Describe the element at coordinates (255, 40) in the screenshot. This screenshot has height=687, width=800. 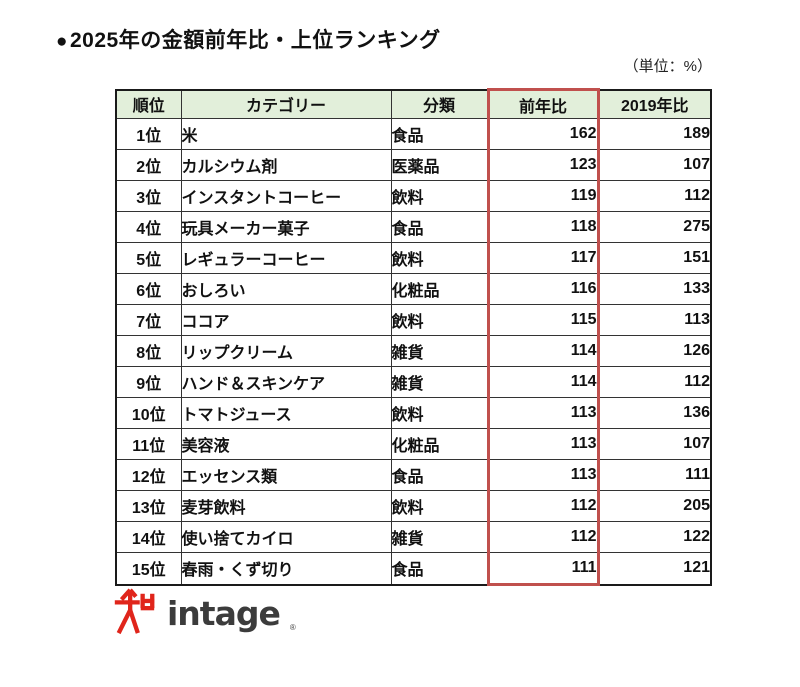
I see `page-title-text: 2025年の金額前年比・上位ランキング` at that location.